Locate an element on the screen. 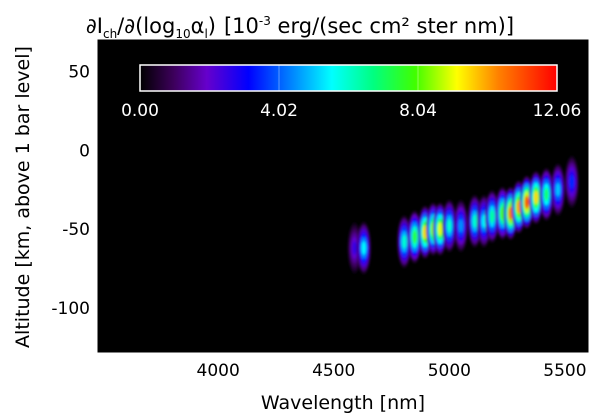  title-close: ) is located at coordinates (212, 26).